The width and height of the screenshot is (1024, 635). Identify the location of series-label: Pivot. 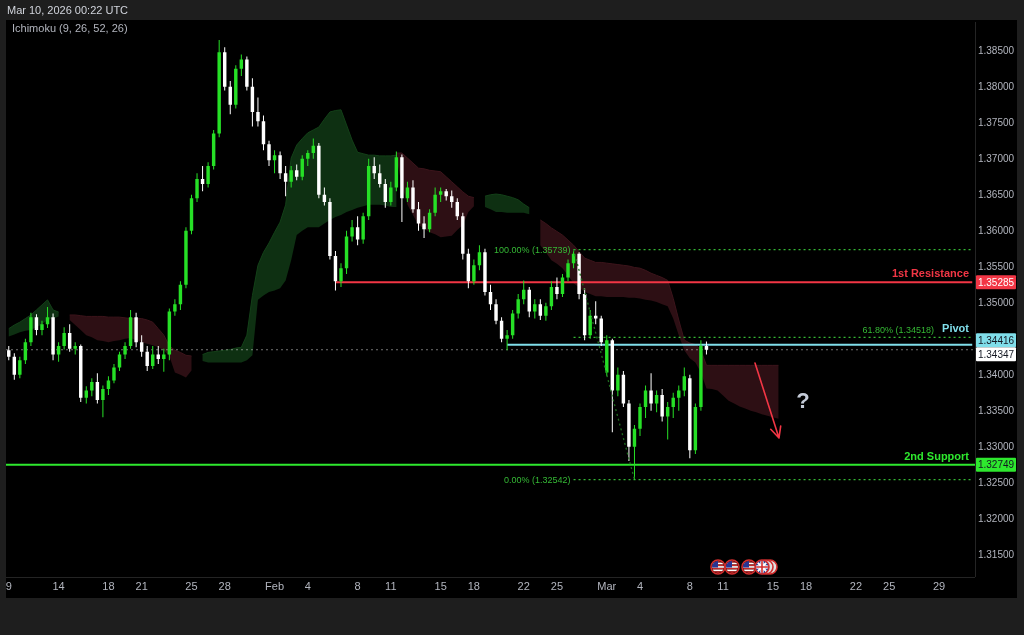
(956, 328).